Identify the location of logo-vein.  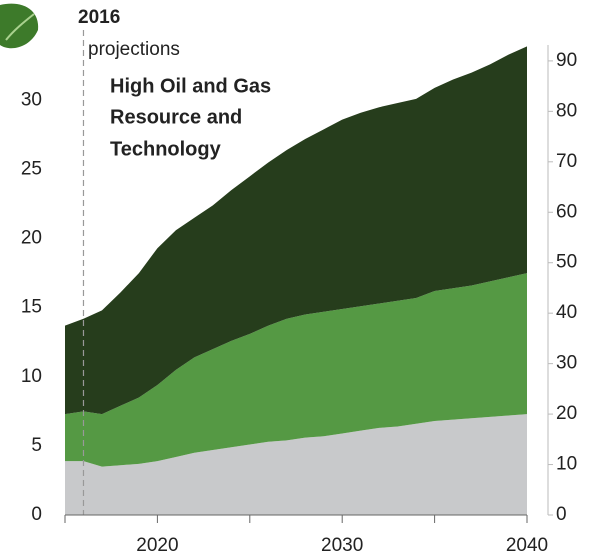
(20, 27).